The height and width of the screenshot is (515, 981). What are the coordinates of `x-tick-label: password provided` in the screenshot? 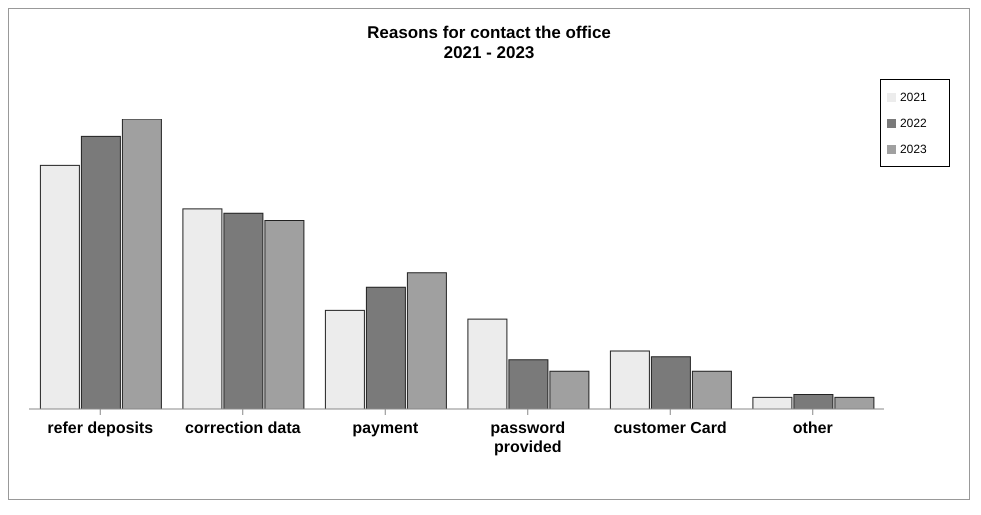 It's located at (528, 438).